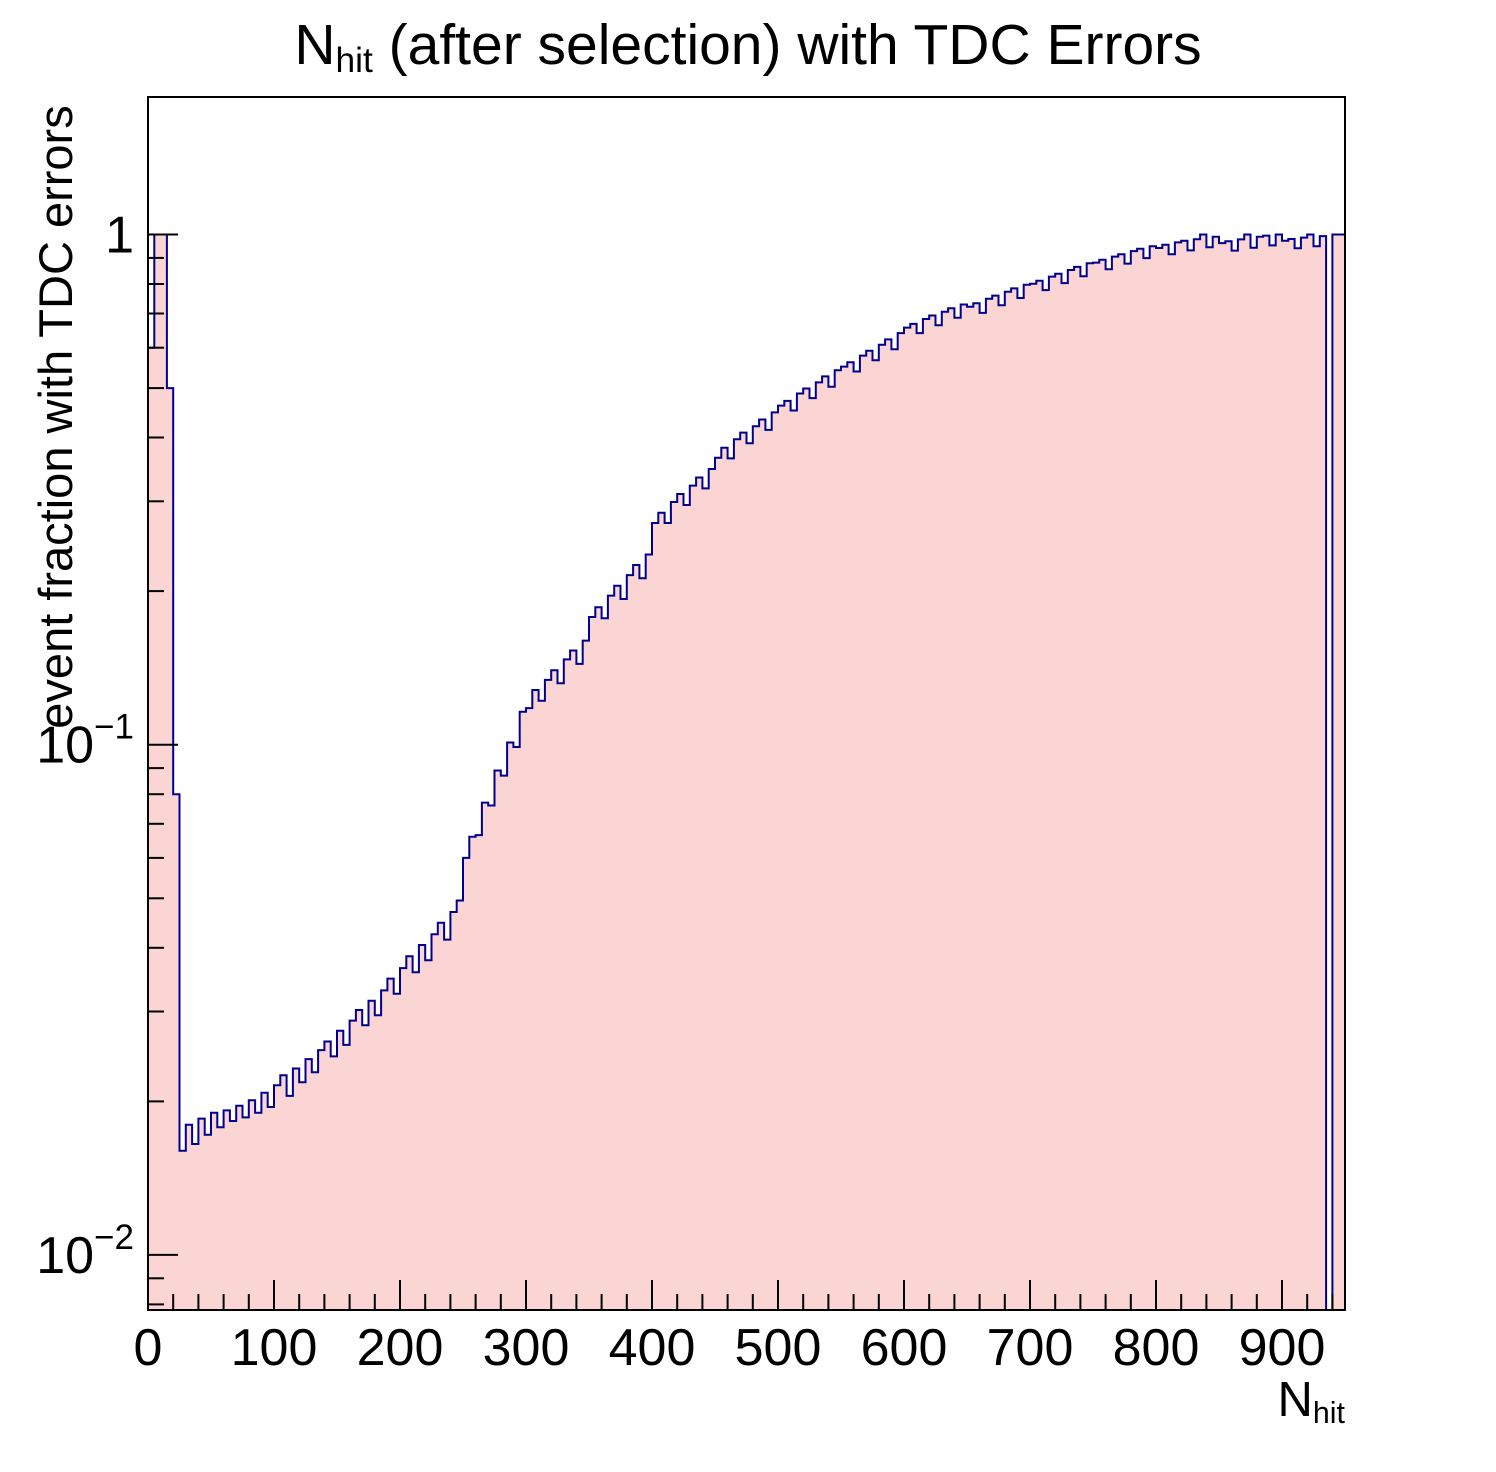 The height and width of the screenshot is (1472, 1496). Describe the element at coordinates (904, 1348) in the screenshot. I see `x-tick-label: 600` at that location.